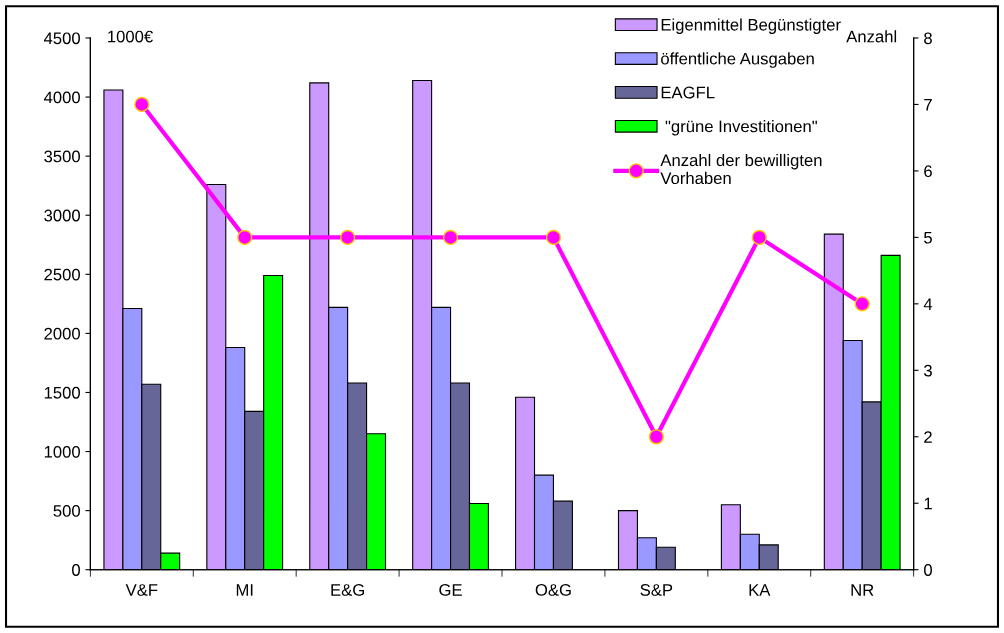  What do you see at coordinates (741, 128) in the screenshot?
I see `legend-label: "grüne Investitionen"` at bounding box center [741, 128].